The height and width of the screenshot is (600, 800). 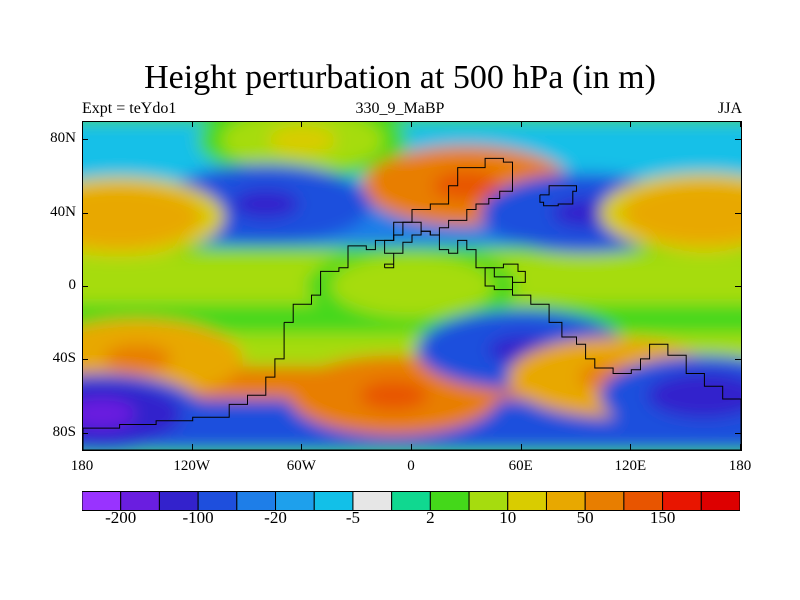 What do you see at coordinates (448, 213) in the screenshot?
I see `coast-laurasia` at bounding box center [448, 213].